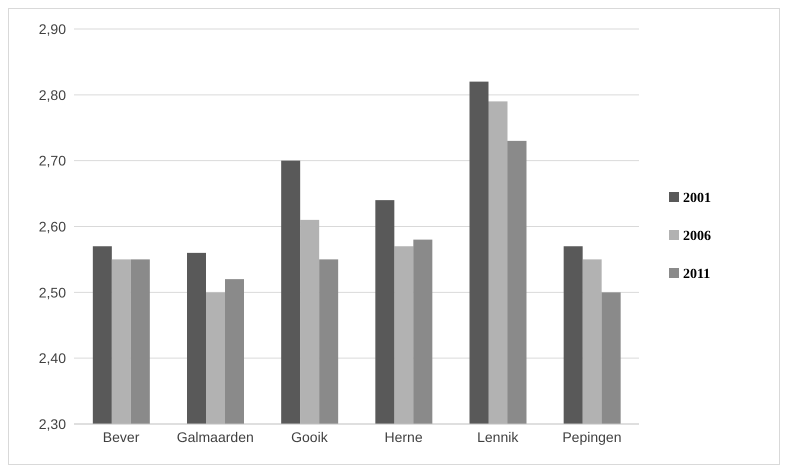  What do you see at coordinates (498, 436) in the screenshot?
I see `x-tick-label: Lennik` at bounding box center [498, 436].